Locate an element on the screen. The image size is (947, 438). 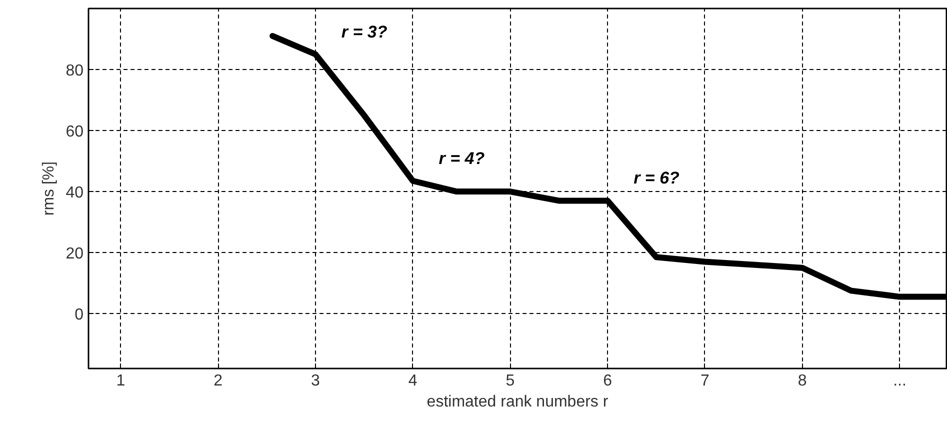
y-tick-label: 40 is located at coordinates (75, 193).